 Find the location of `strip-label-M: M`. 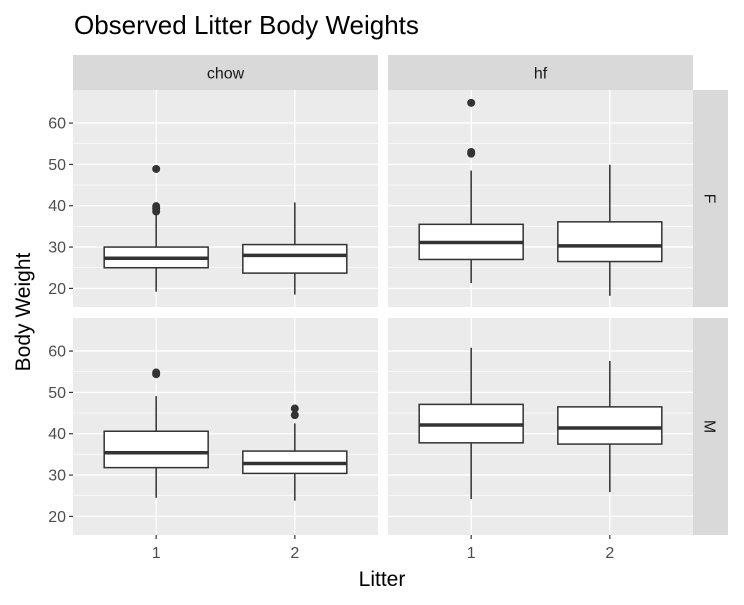

strip-label-M: M is located at coordinates (709, 426).